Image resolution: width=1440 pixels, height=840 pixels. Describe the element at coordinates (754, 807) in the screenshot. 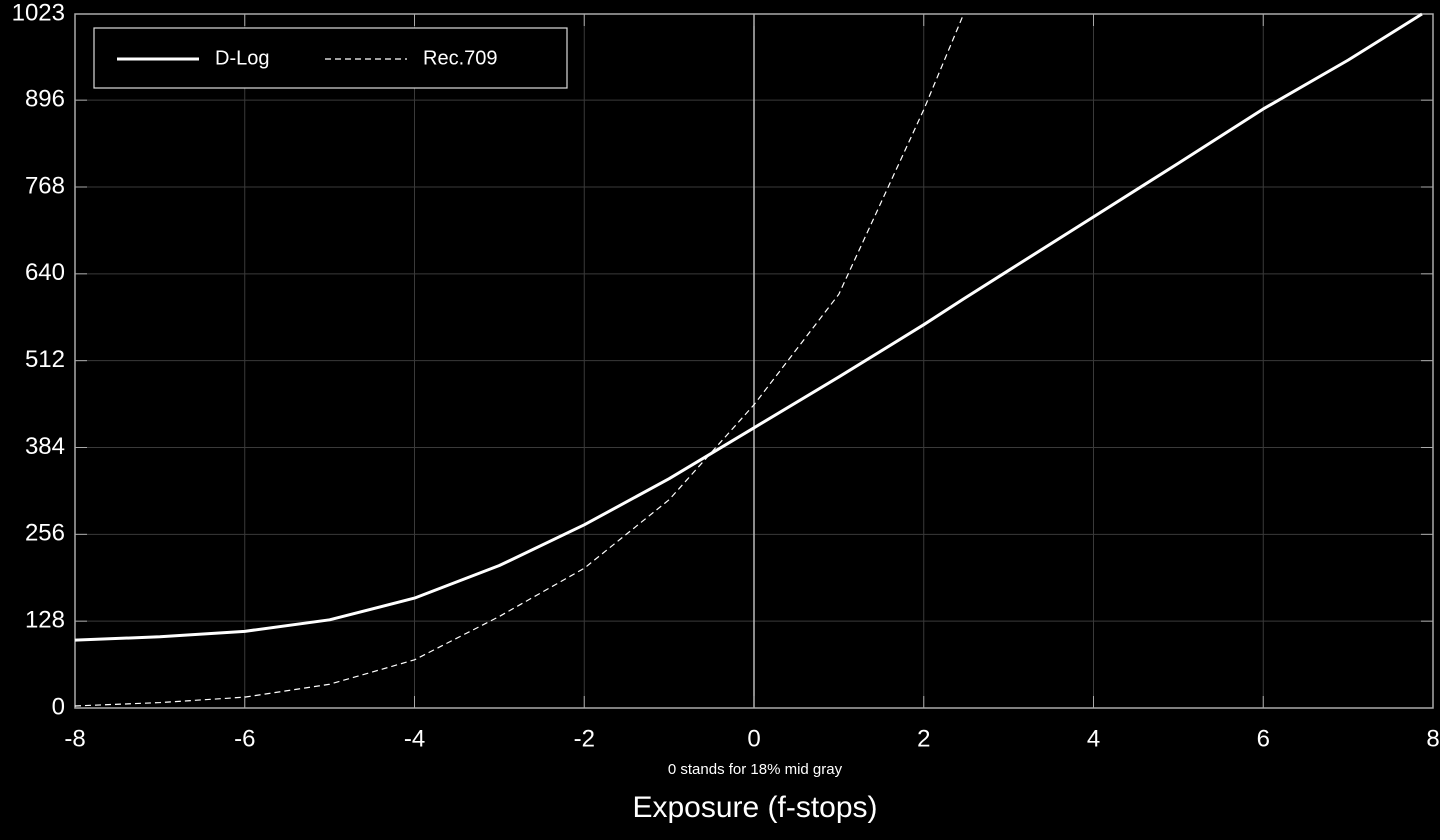

I see `x-axis-label: Exposure (f-stops)` at that location.